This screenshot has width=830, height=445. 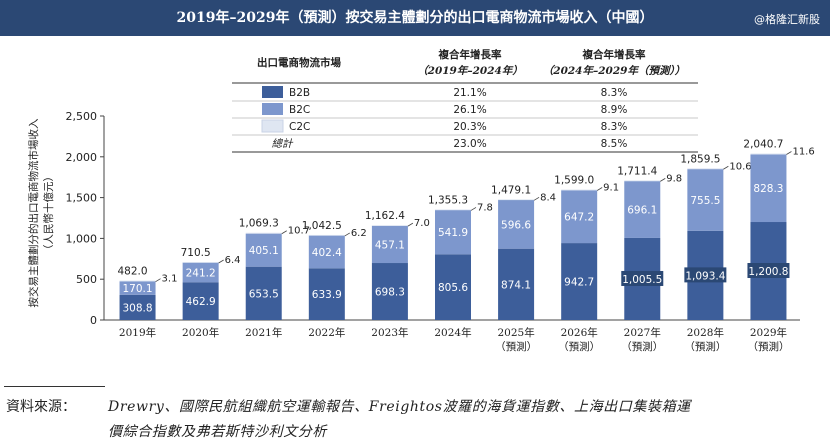 I want to click on data-label-c2c: 11.6, so click(x=803, y=151).